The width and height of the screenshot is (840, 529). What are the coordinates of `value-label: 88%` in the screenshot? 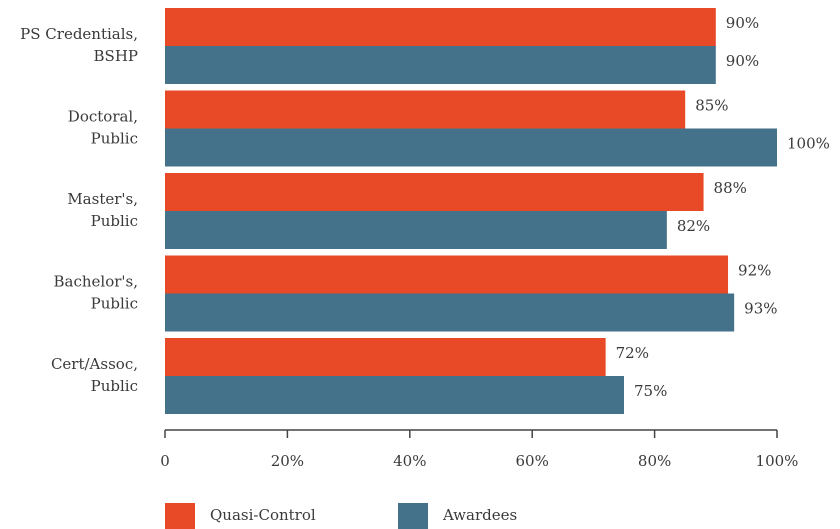 It's located at (730, 188).